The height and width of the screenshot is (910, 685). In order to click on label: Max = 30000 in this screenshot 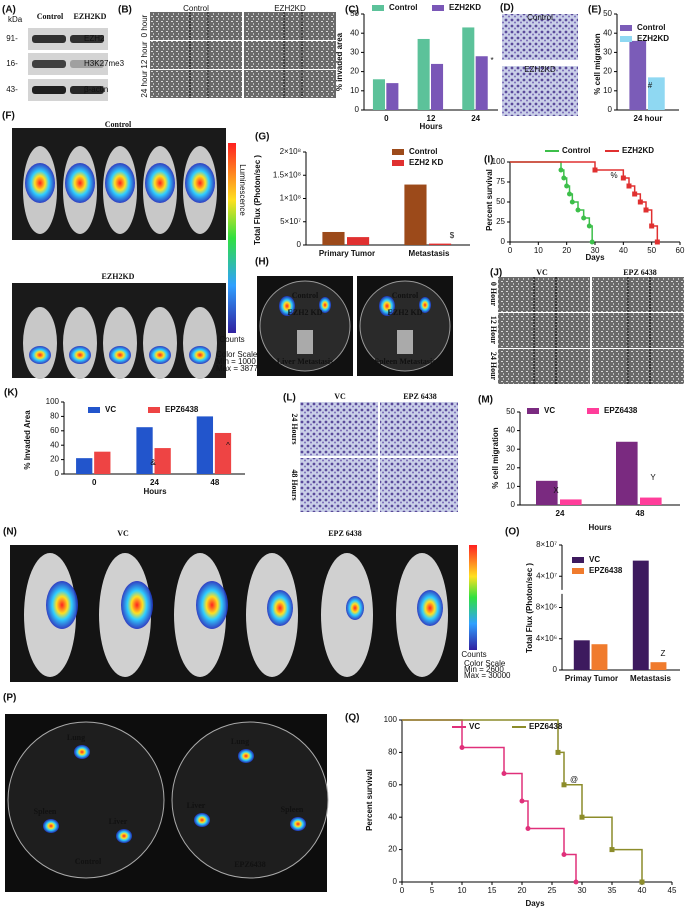, I will do `click(487, 675)`.